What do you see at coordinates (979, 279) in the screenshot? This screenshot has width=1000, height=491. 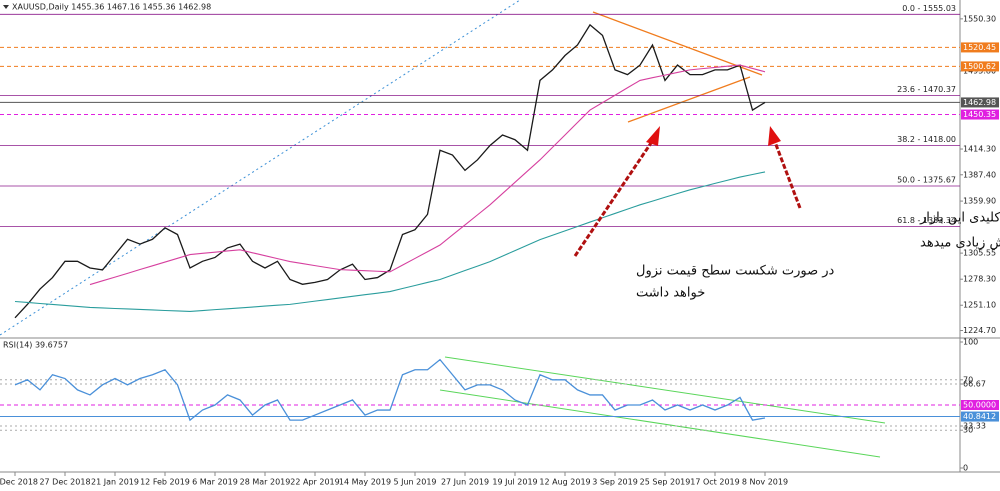 I see `y-tick-label: 1278.30` at bounding box center [979, 279].